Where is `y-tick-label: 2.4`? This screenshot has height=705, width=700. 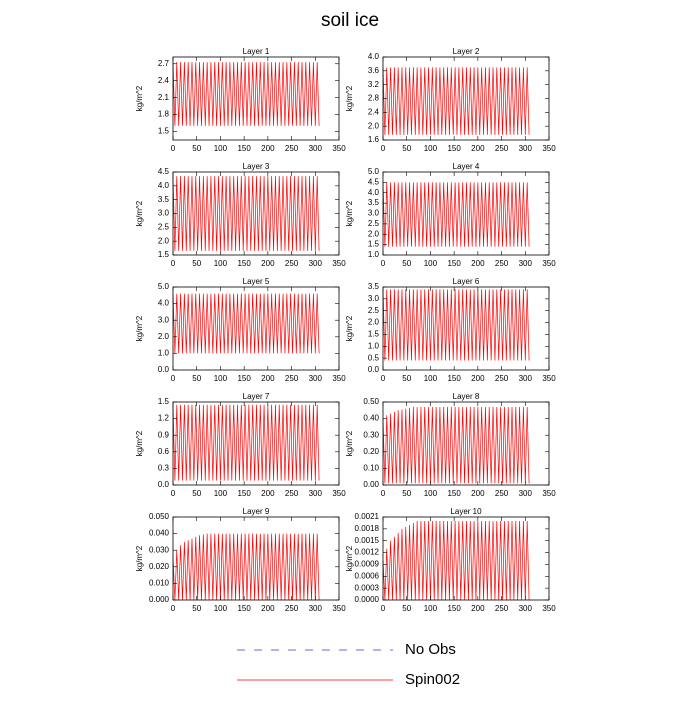
y-tick-label: 2.4 is located at coordinates (164, 80).